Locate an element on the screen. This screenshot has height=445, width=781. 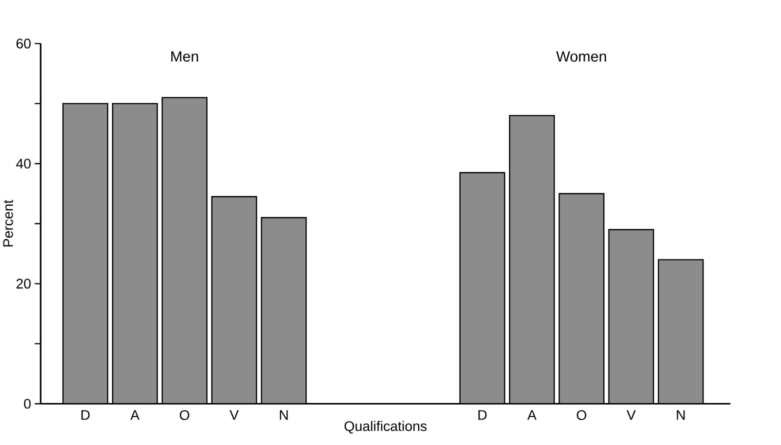
y-tick-label: 20 is located at coordinates (23, 283).